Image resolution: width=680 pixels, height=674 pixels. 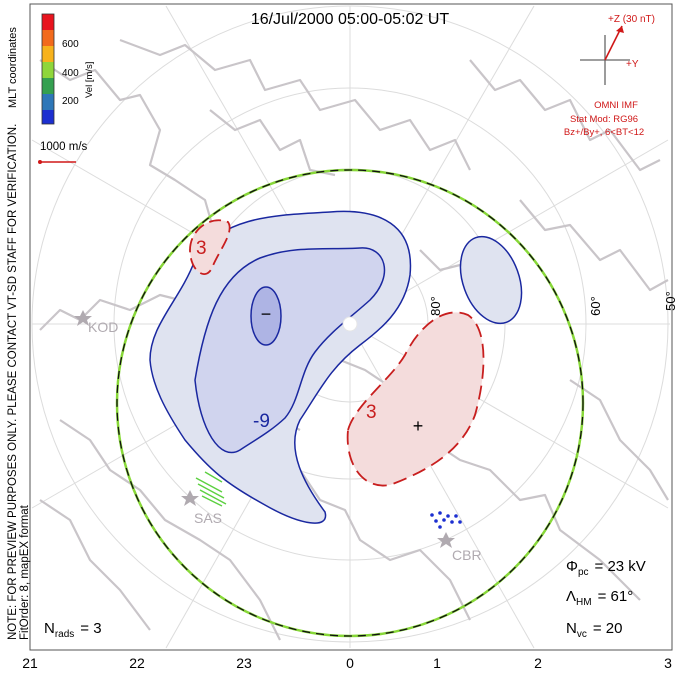 I want to click on station-sas-label: SAS, so click(x=208, y=518).